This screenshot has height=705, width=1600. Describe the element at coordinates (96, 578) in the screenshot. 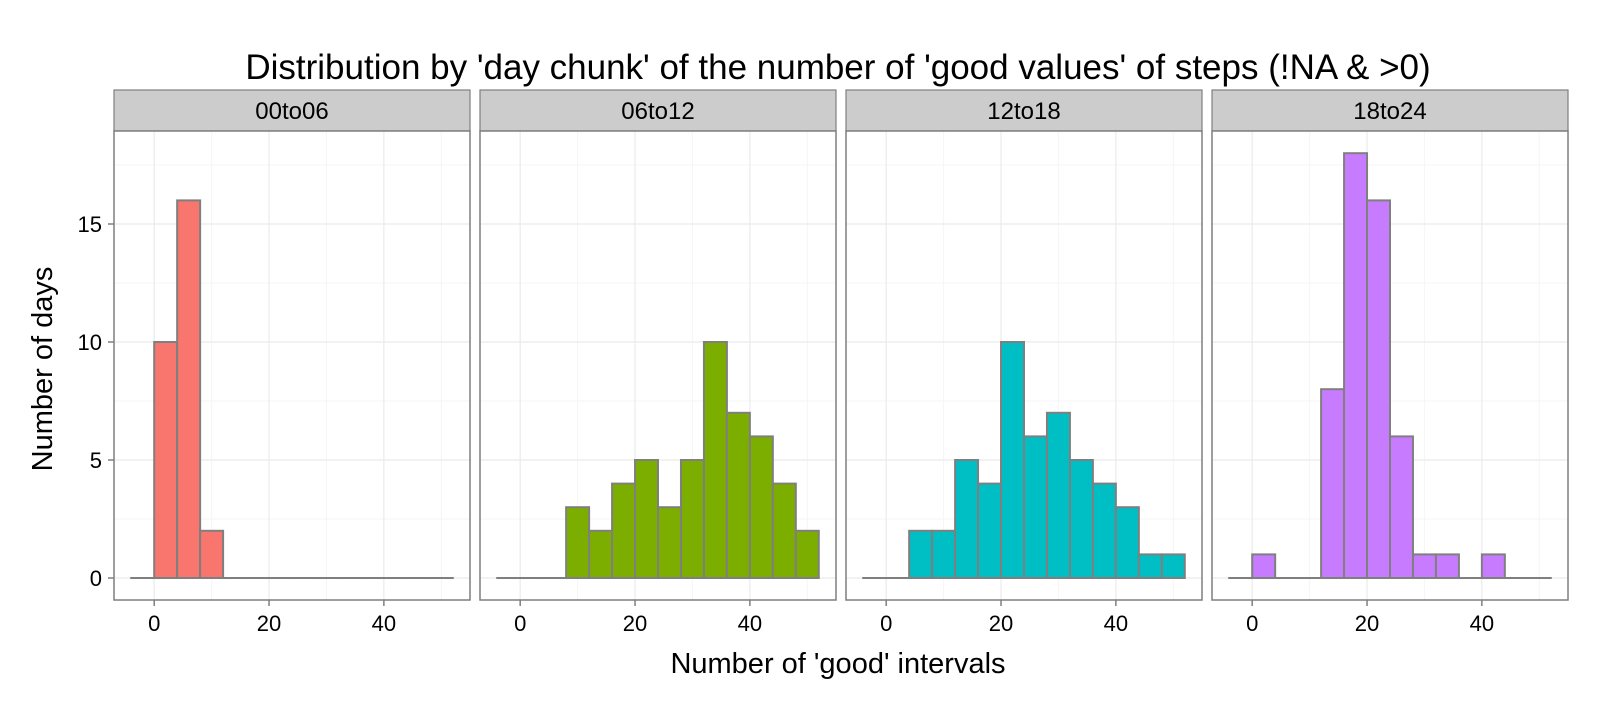

I see `y-tick-label: 0` at that location.